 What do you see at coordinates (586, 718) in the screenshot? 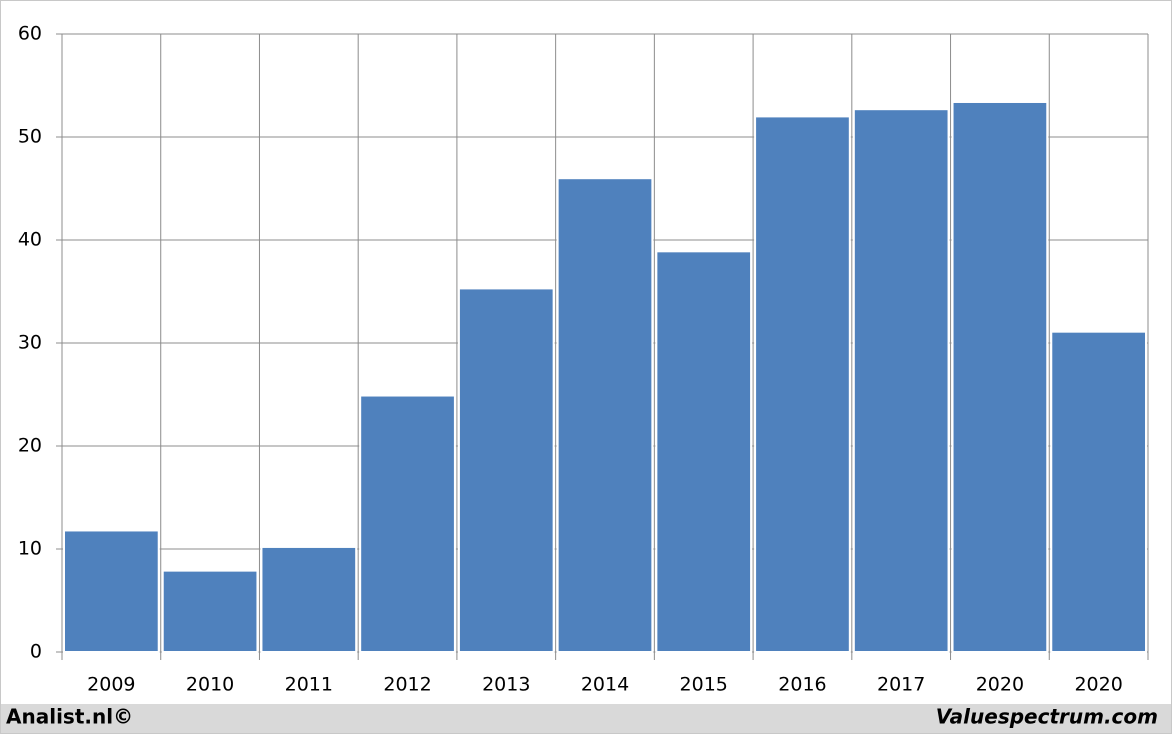
I see `footer-bar` at bounding box center [586, 718].